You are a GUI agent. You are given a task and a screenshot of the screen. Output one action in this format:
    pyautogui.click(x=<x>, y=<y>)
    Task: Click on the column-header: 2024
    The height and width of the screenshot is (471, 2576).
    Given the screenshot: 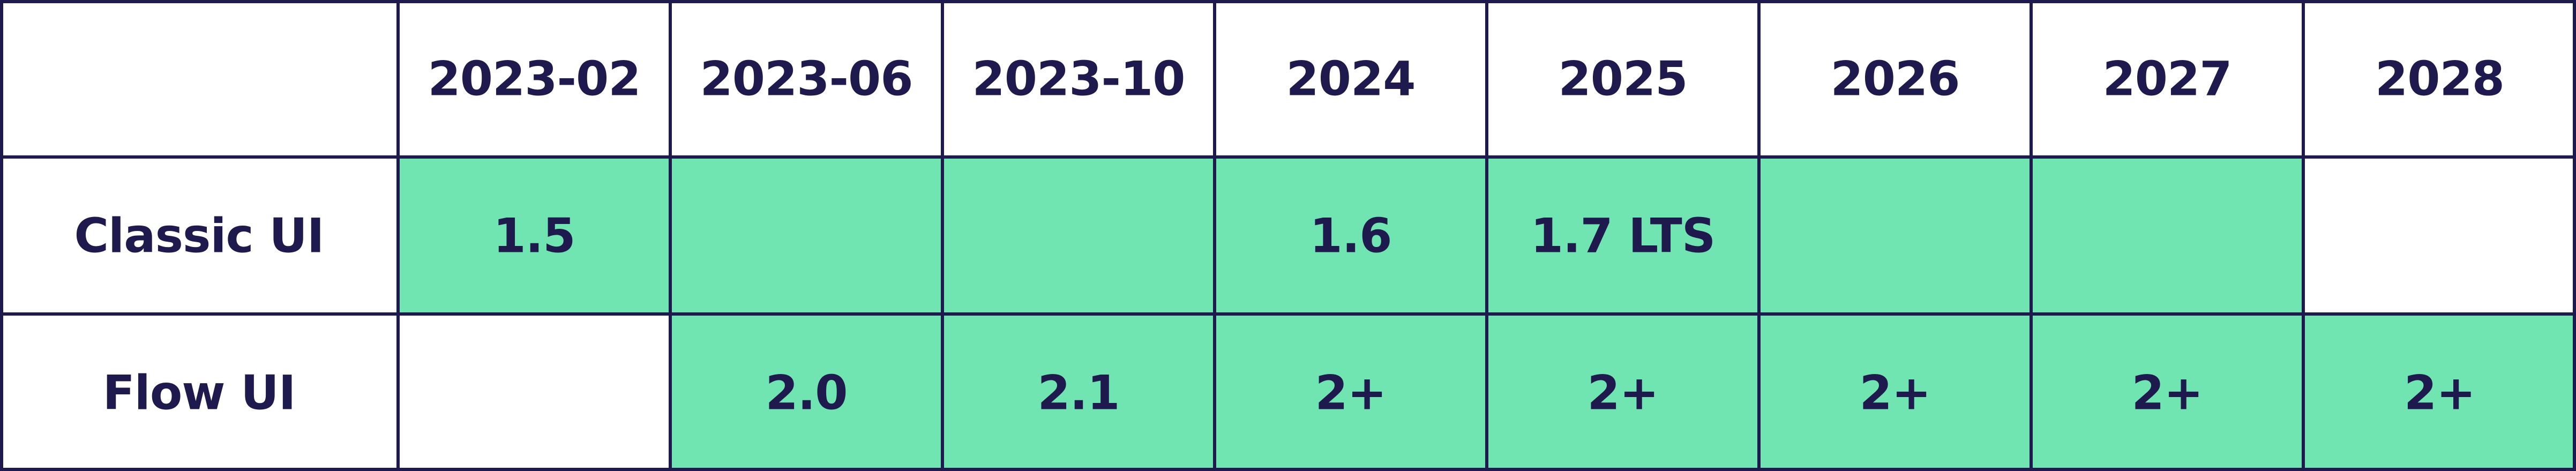 What is the action you would take?
    pyautogui.click(x=1351, y=79)
    